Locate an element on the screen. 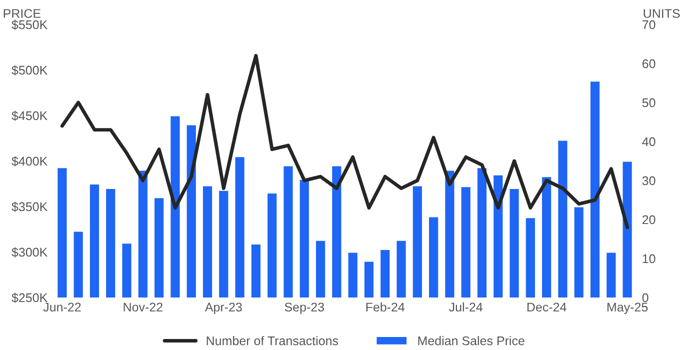  legend-label: Number of Transactions is located at coordinates (272, 341).